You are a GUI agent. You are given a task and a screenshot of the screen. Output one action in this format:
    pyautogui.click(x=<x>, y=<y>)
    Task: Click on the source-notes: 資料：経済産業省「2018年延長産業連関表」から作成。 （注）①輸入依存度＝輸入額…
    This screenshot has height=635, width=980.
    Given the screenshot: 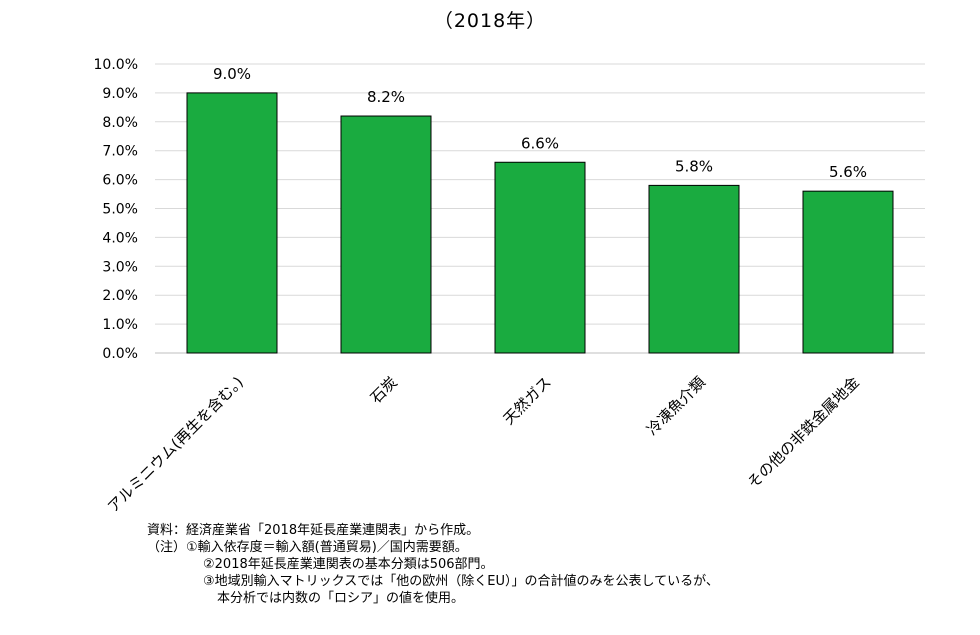 What is the action you would take?
    pyautogui.click(x=433, y=564)
    